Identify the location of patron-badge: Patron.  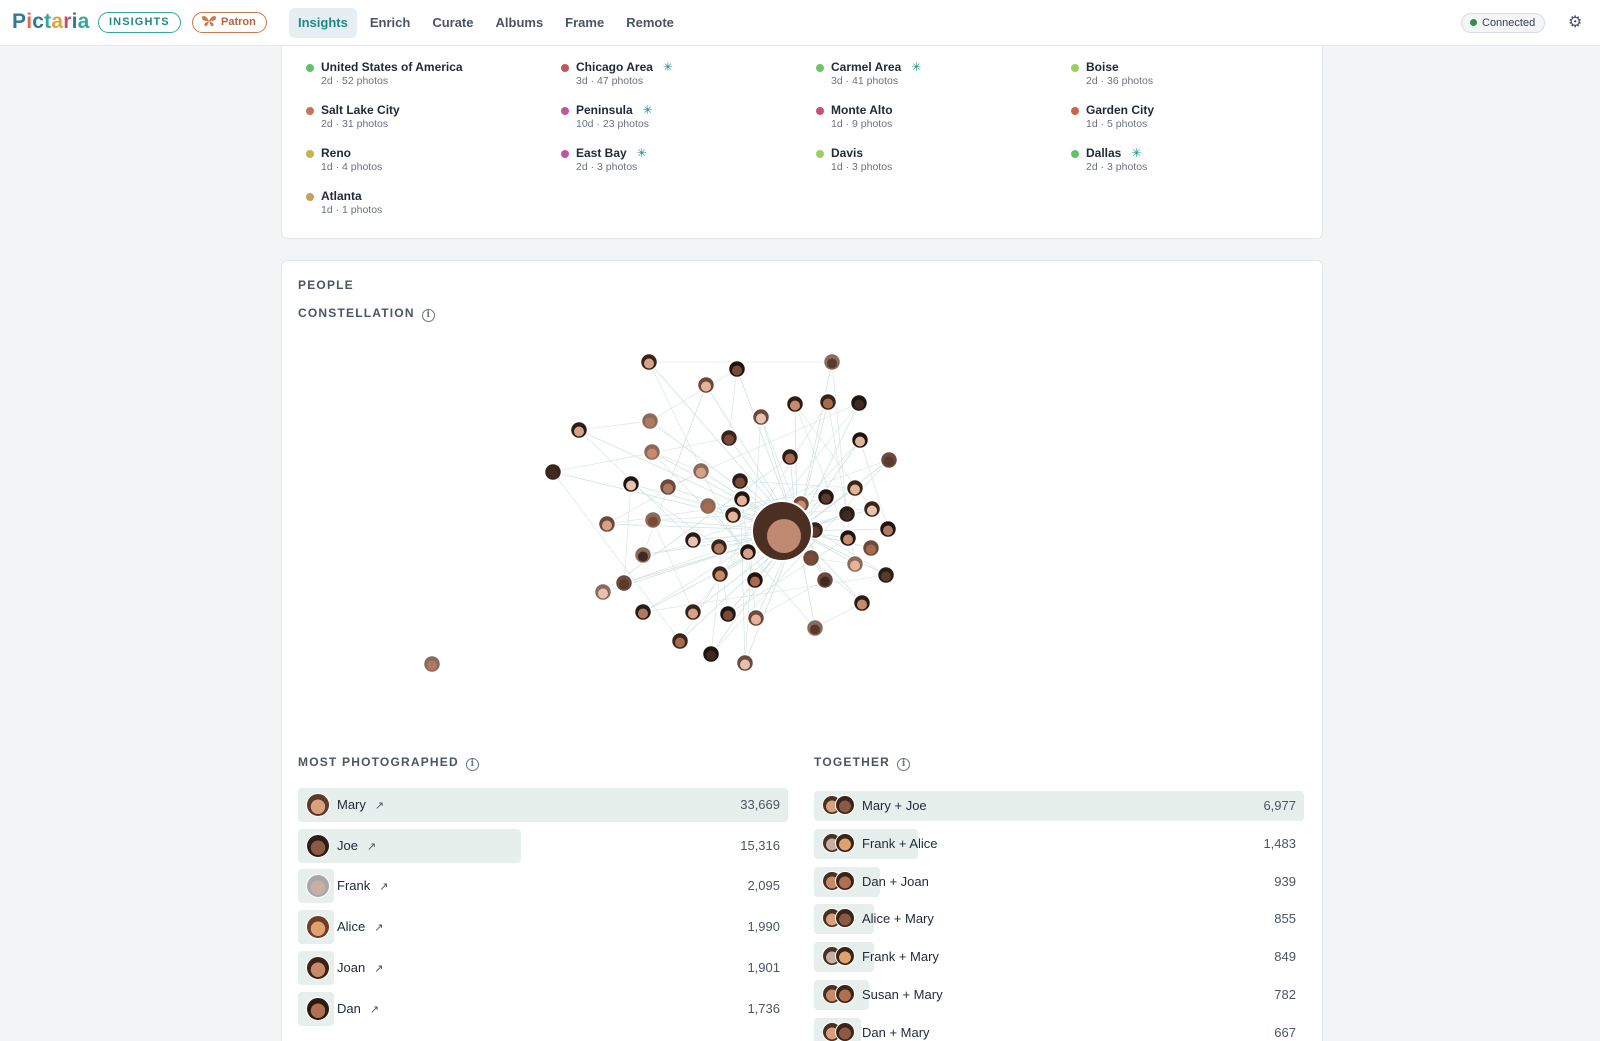
(229, 22).